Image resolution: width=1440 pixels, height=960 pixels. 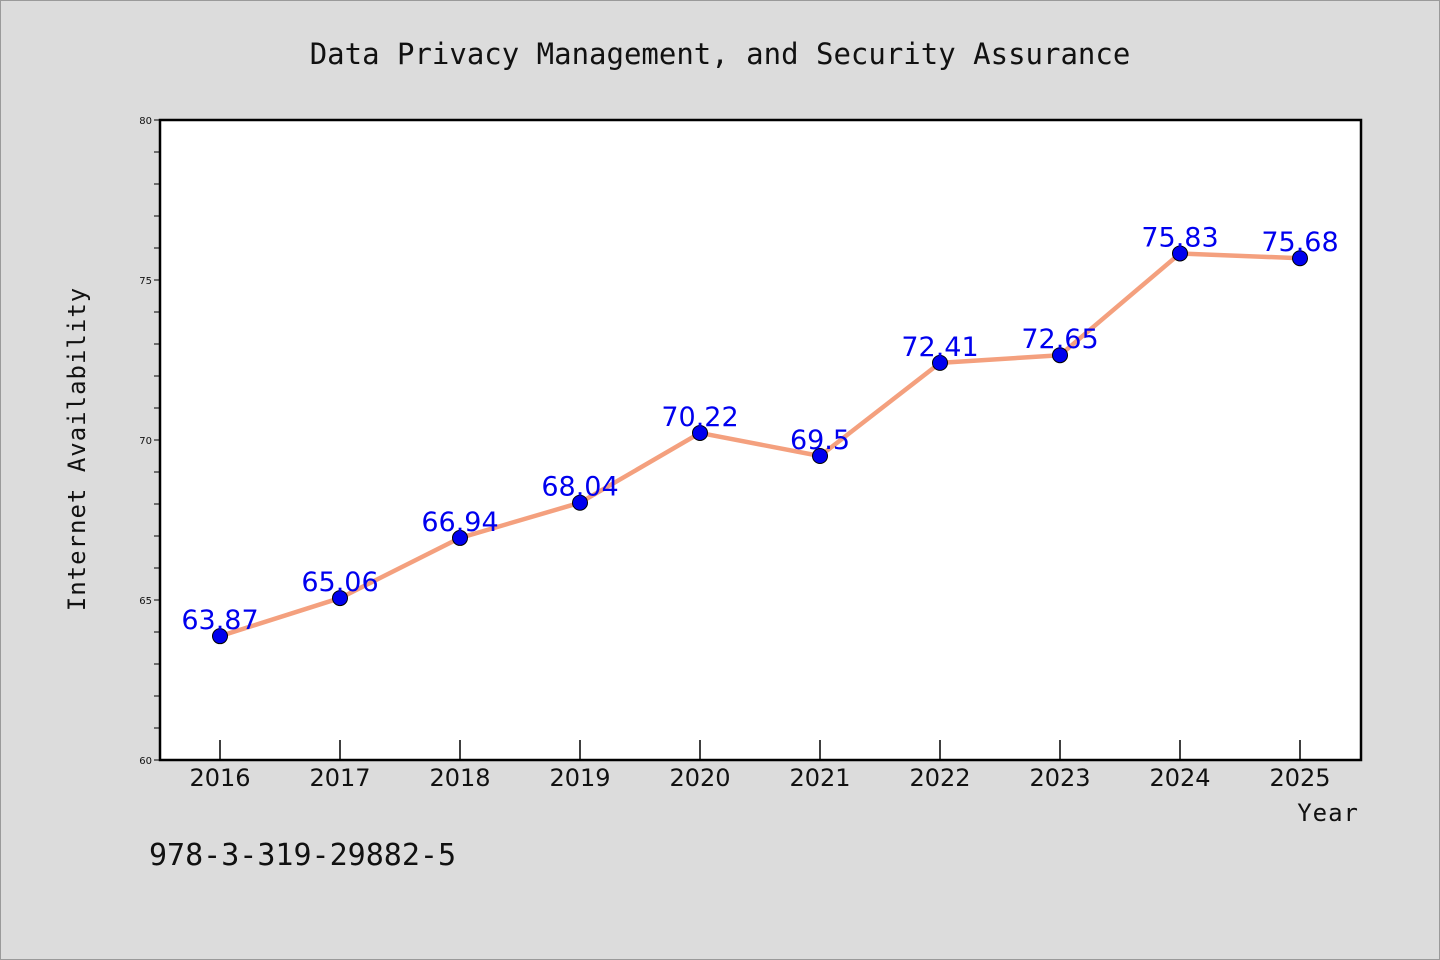 What do you see at coordinates (145, 281) in the screenshot?
I see `y-tick-label: 75` at bounding box center [145, 281].